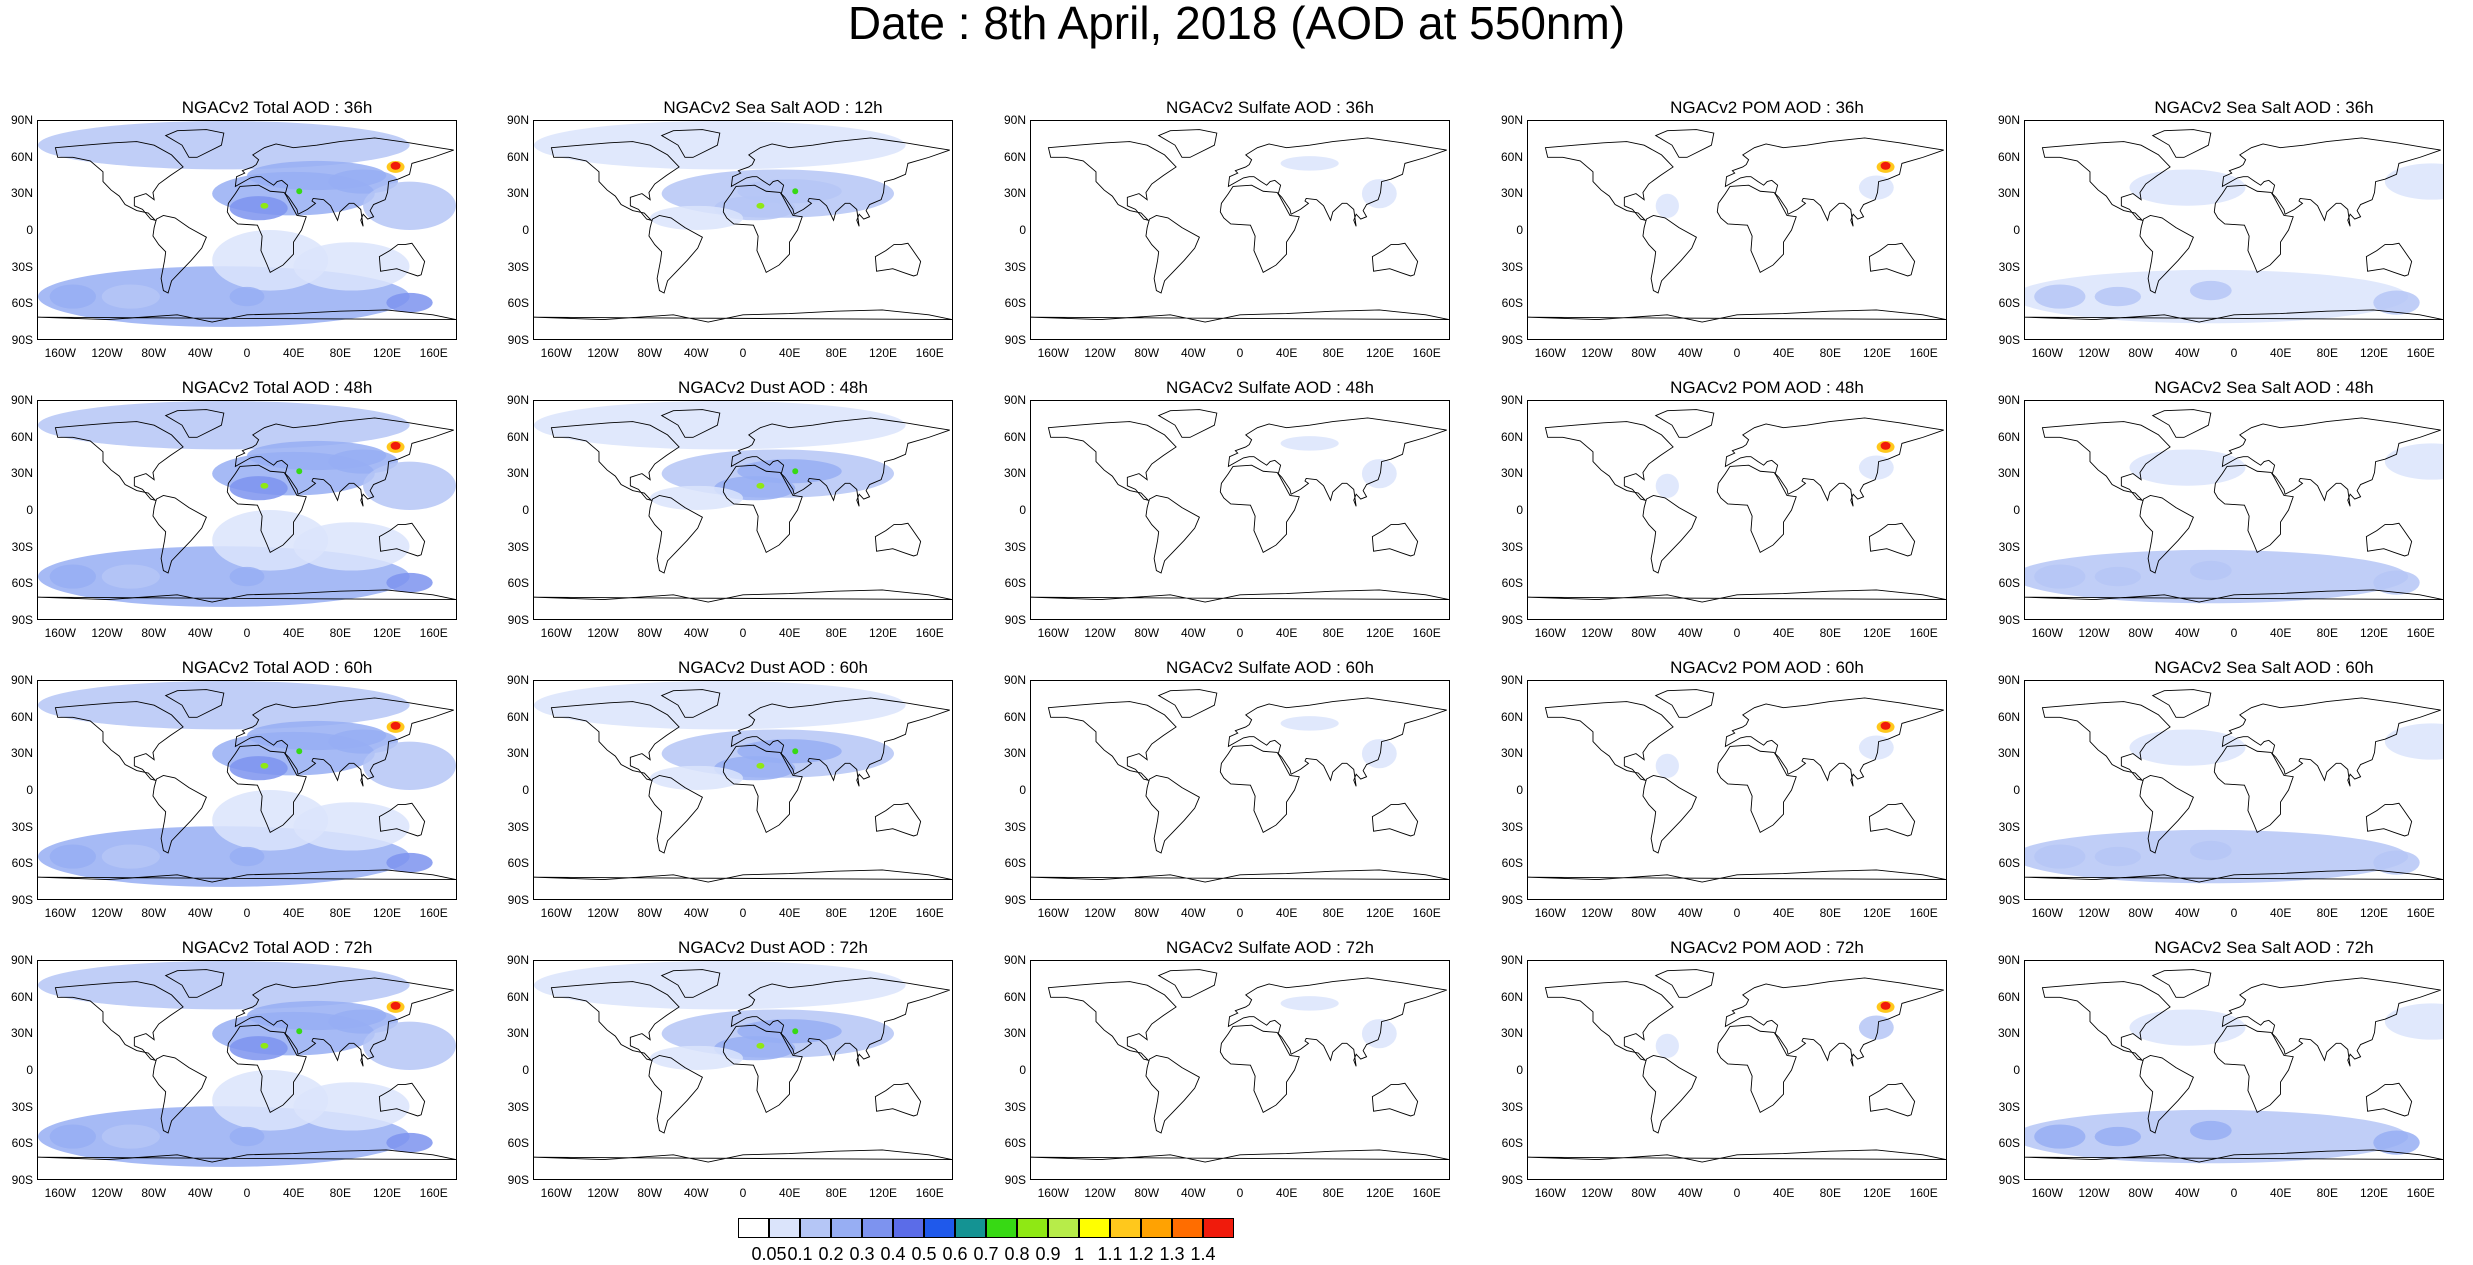  I want to click on colorbar-label: 0.8, so click(1017, 1254).